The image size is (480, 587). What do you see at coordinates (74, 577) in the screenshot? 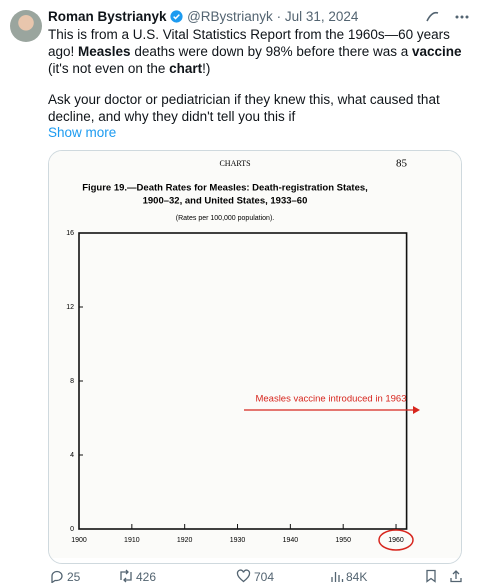
I see `reply-count: 25` at bounding box center [74, 577].